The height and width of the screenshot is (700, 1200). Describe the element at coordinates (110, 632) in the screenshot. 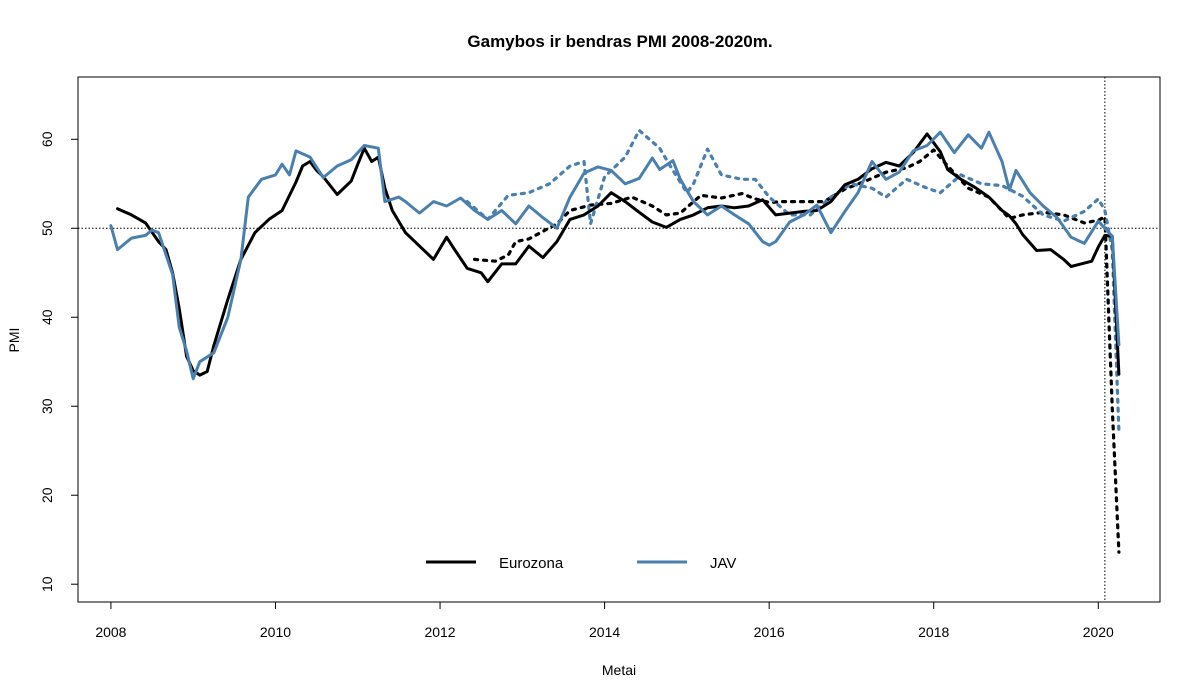

I see `x-tick-label: 2008` at that location.